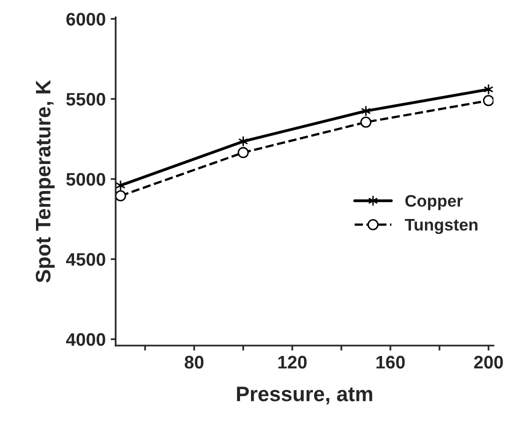 Image resolution: width=514 pixels, height=432 pixels. Describe the element at coordinates (86, 259) in the screenshot. I see `y-tick-label: 4500` at that location.